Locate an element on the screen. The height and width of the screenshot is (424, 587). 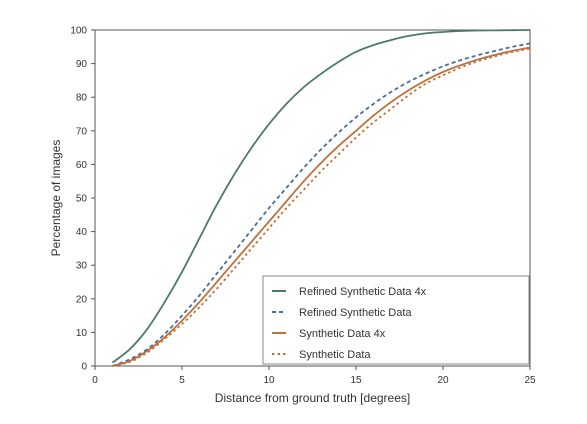
y-tick-label: 30 is located at coordinates (82, 266).